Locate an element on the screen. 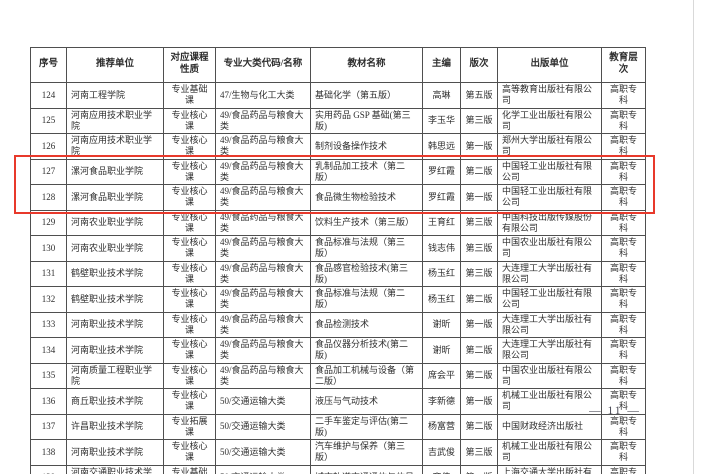 Image resolution: width=706 pixels, height=474 pixels. table-cell: 中国科技出版传媒股份有限公司 is located at coordinates (549, 222).